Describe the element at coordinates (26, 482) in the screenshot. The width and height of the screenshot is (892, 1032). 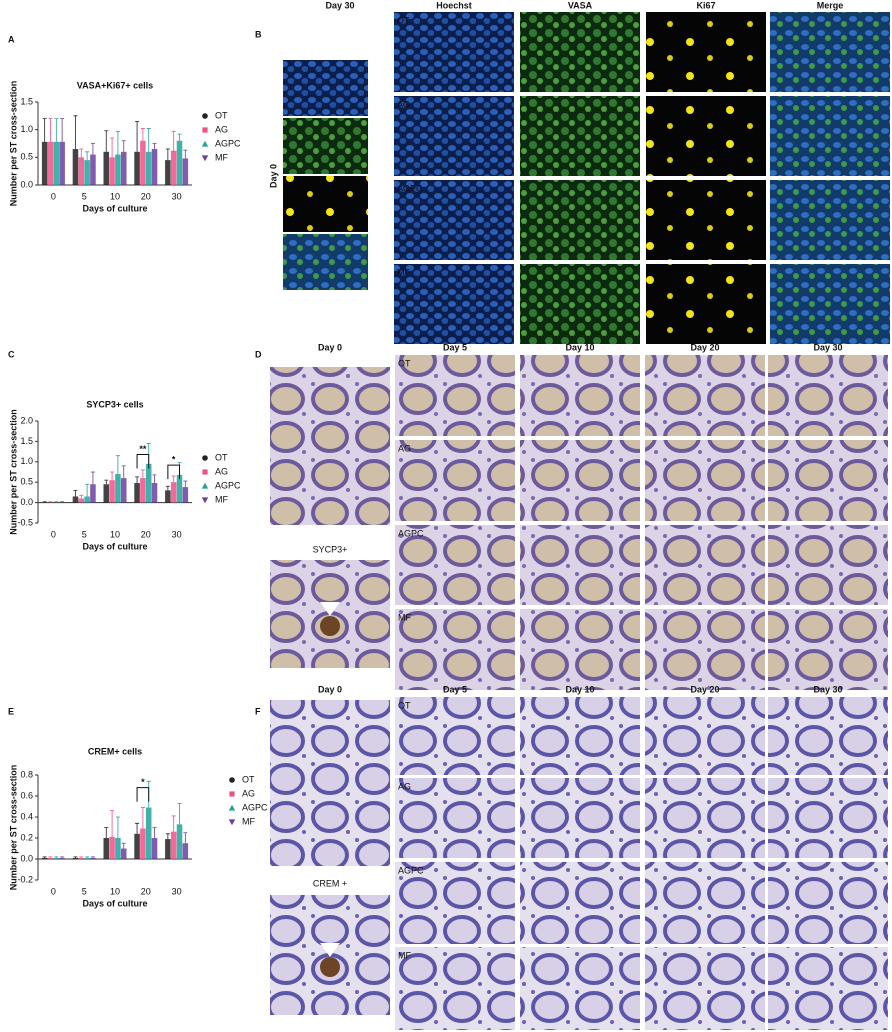
I see `y-tick-label: 0.5` at that location.